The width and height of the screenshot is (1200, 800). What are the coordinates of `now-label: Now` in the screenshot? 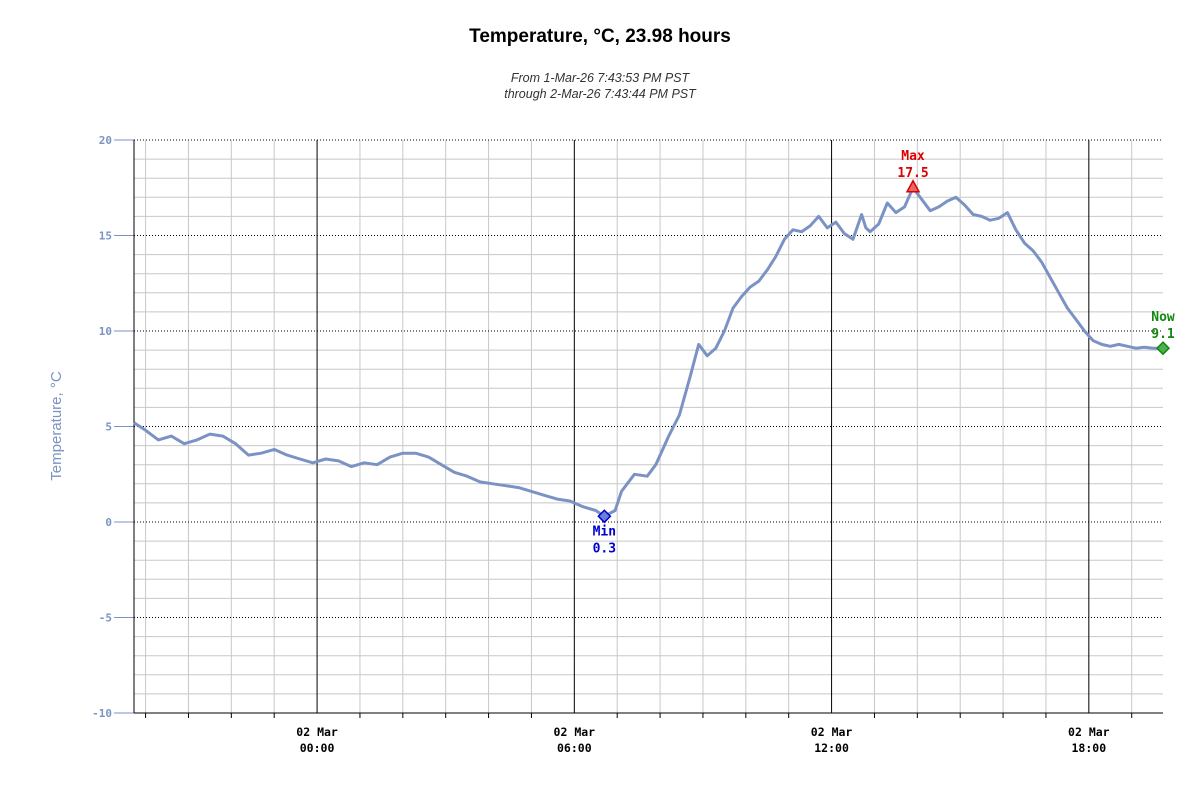 It's located at (1163, 317).